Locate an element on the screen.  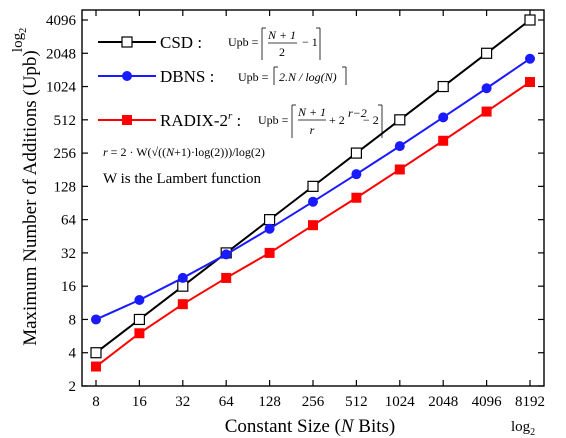
y-tick-label: 8 is located at coordinates (73, 320).